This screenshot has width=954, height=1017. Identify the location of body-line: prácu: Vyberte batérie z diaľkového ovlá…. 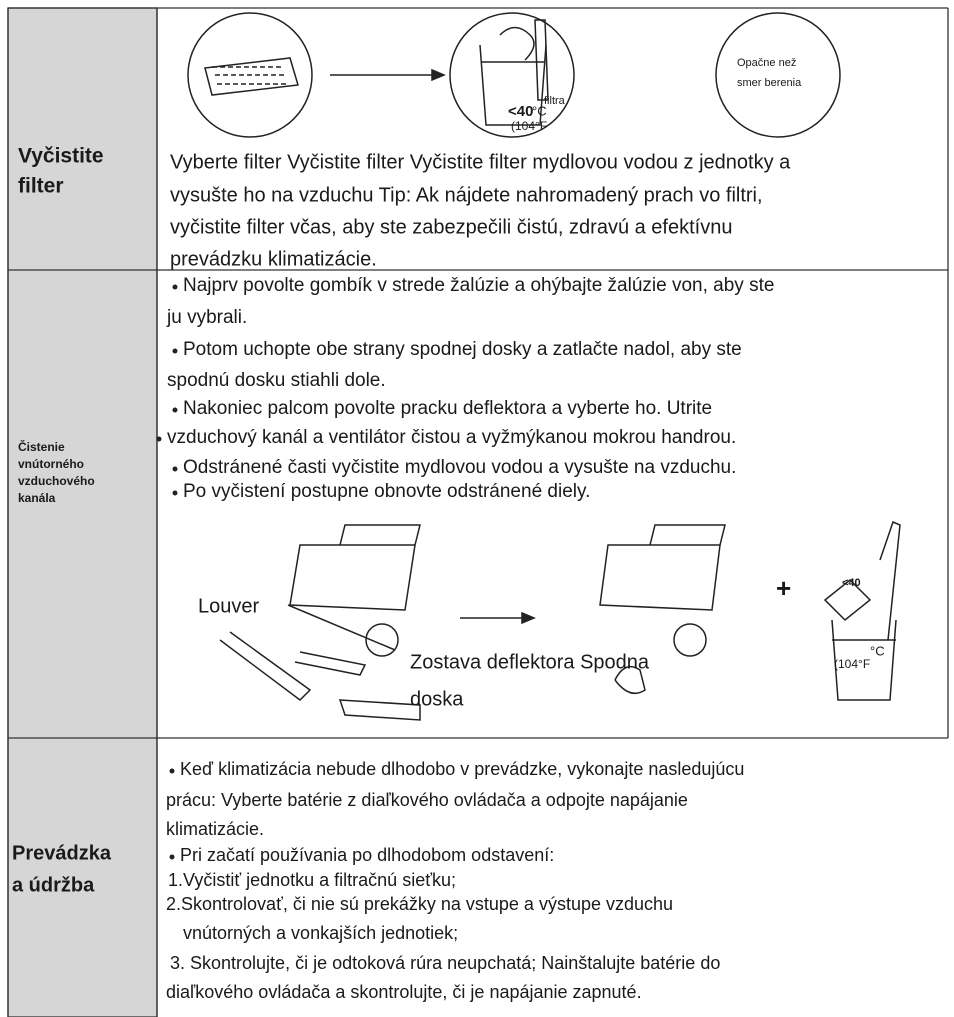
(427, 800).